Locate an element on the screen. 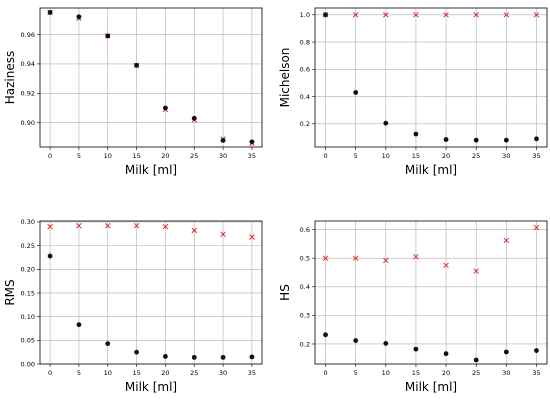 The image size is (550, 406). y-tick-label: 1.0 is located at coordinates (305, 15).